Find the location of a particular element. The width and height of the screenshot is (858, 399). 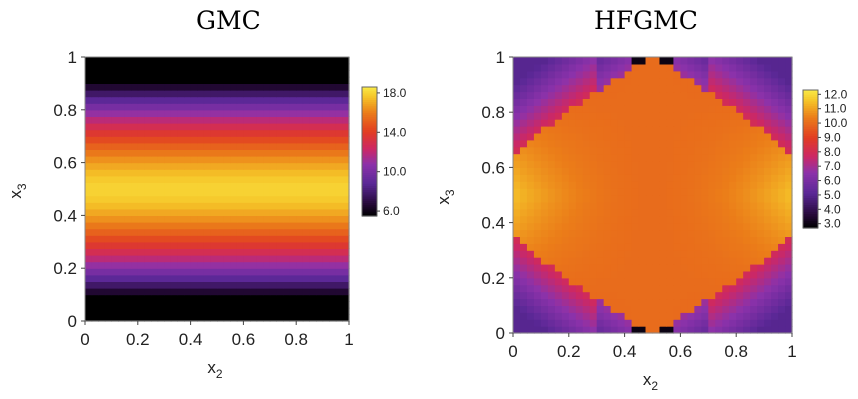

hfgmc-x-tick-label: 0.2 is located at coordinates (569, 351).